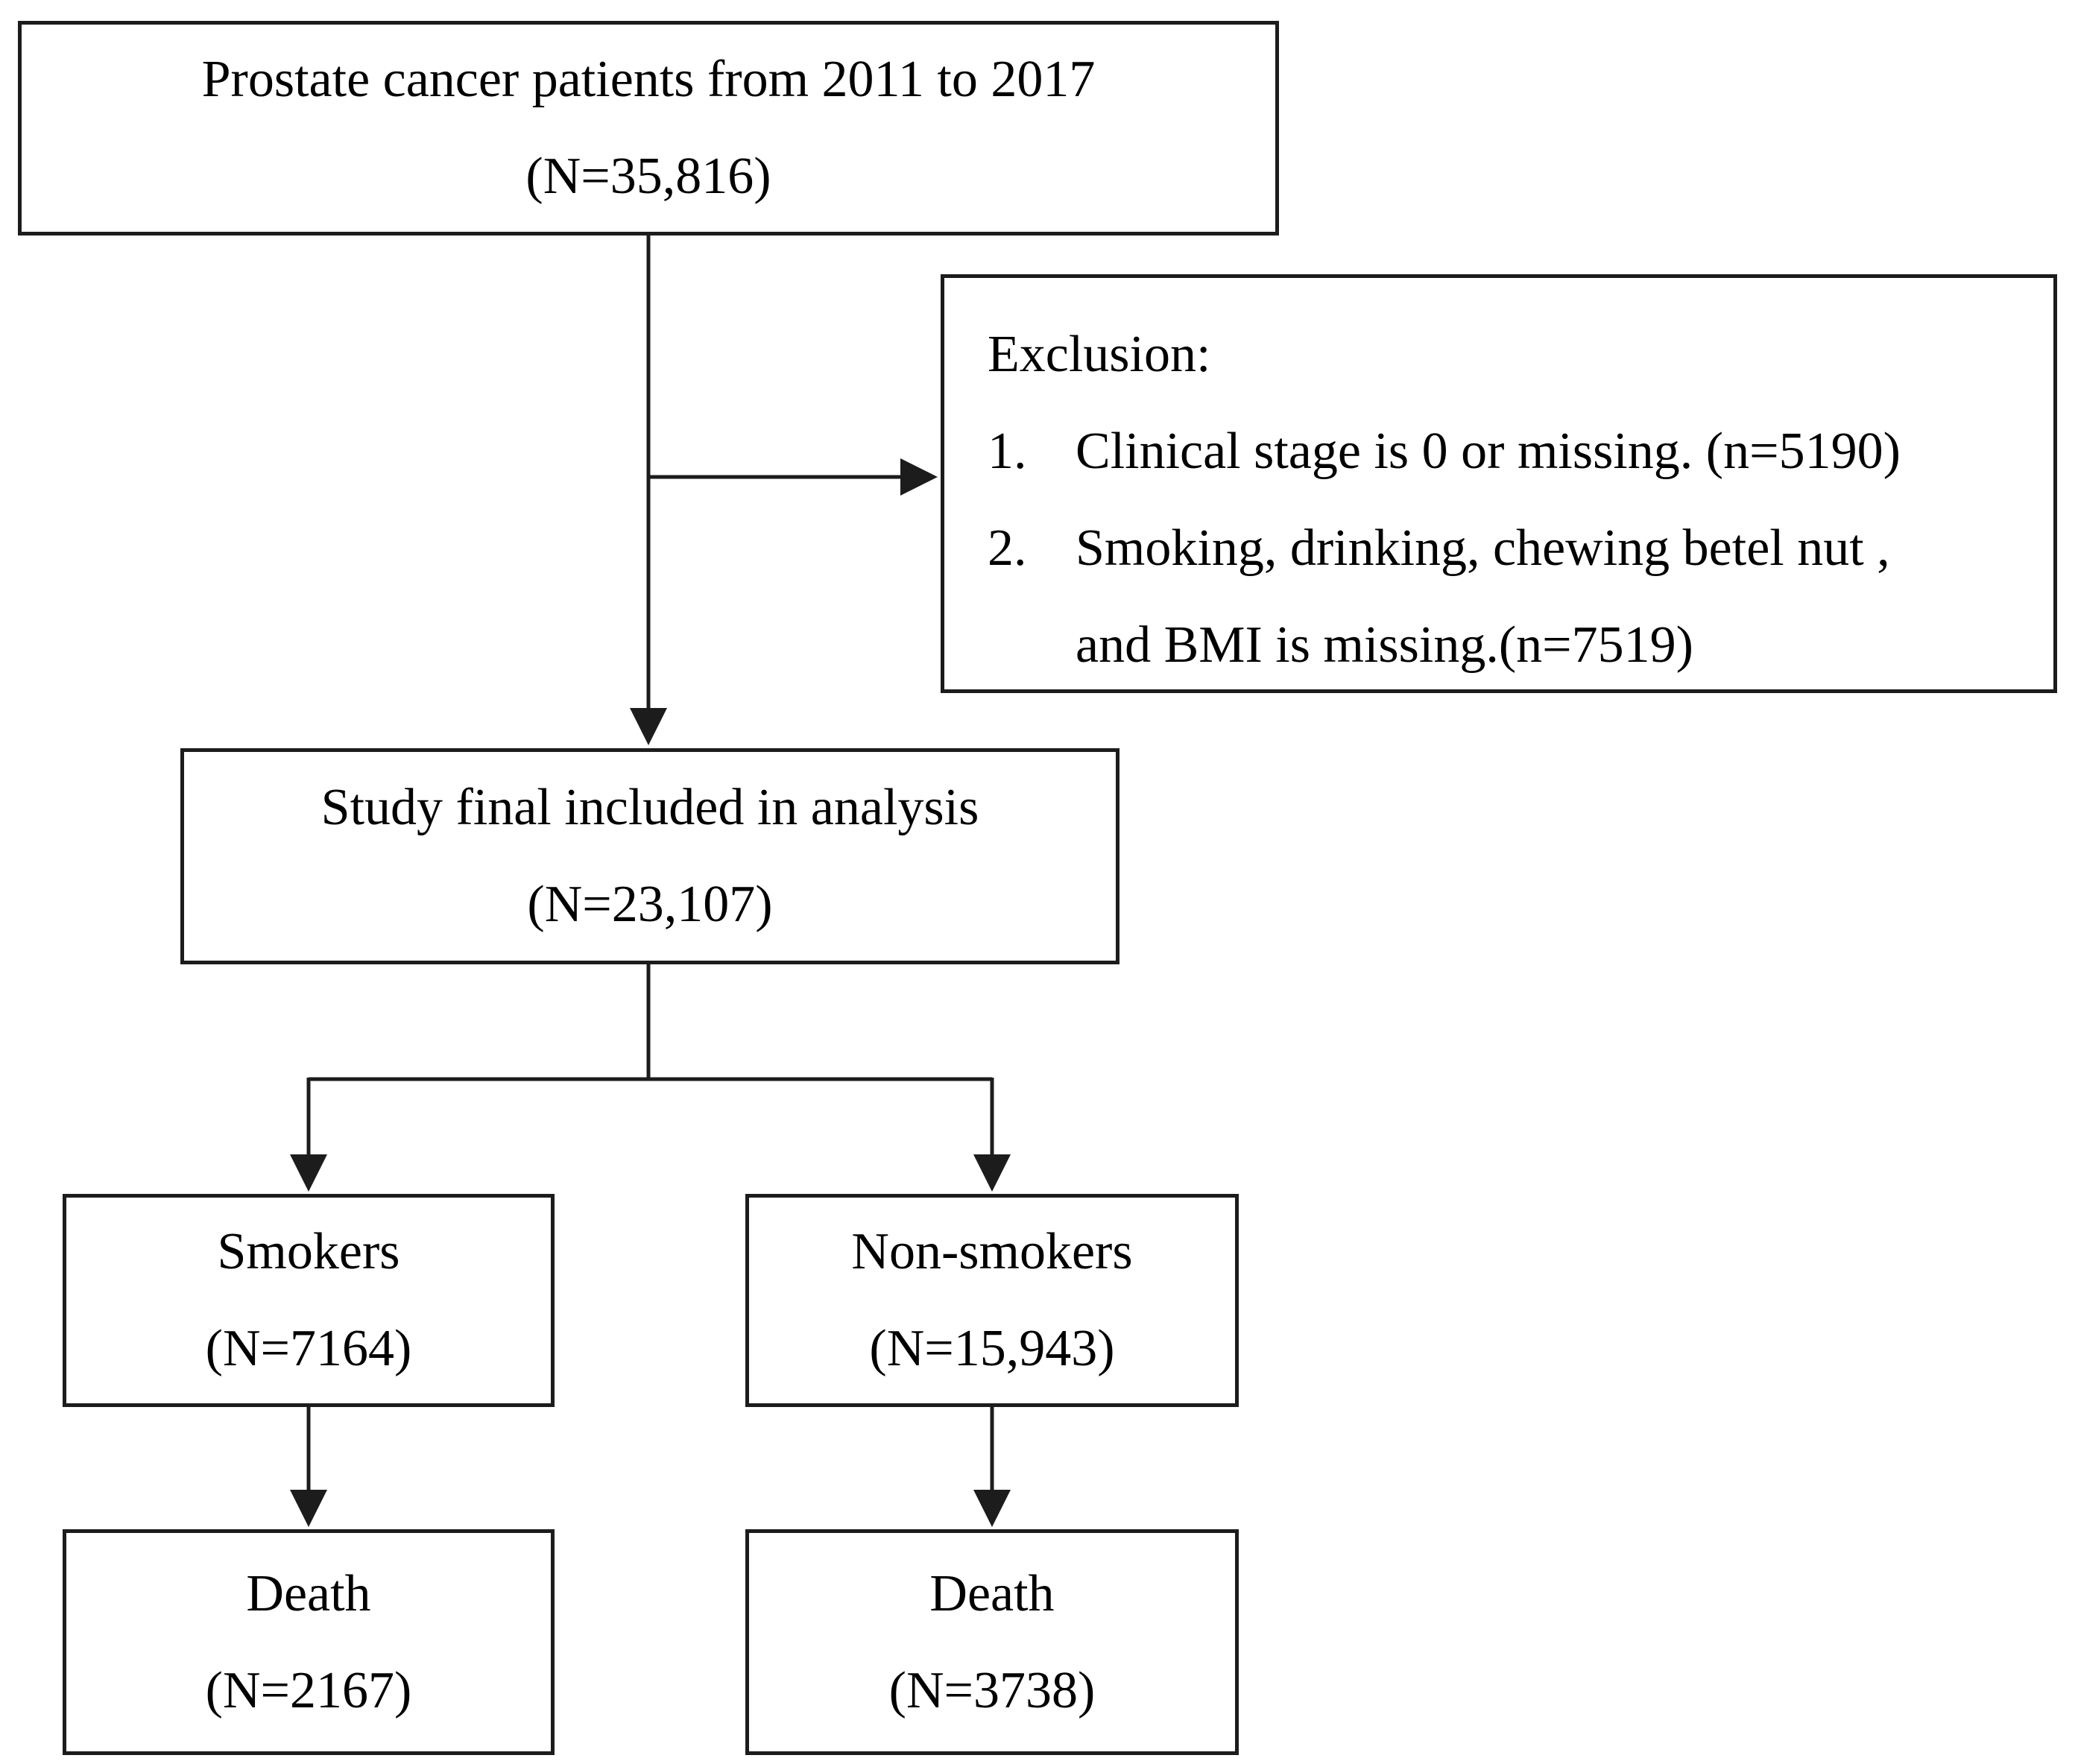 Image resolution: width=2078 pixels, height=1764 pixels. Describe the element at coordinates (992, 1349) in the screenshot. I see `nonsmokers-count: (N=15,943)` at that location.